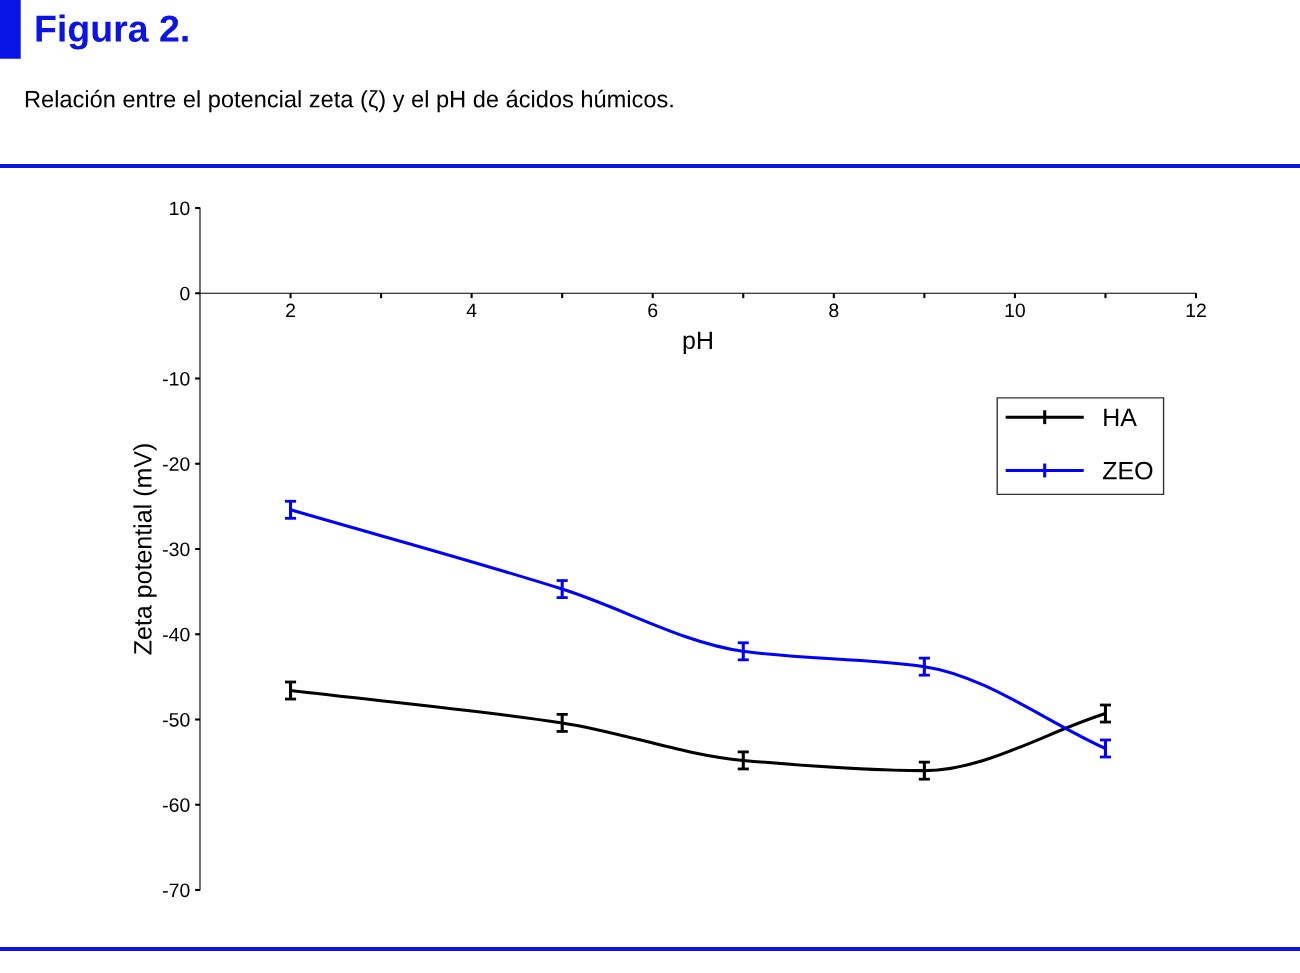 The height and width of the screenshot is (973, 1300). What do you see at coordinates (653, 310) in the screenshot?
I see `x-tick-label: 6` at bounding box center [653, 310].